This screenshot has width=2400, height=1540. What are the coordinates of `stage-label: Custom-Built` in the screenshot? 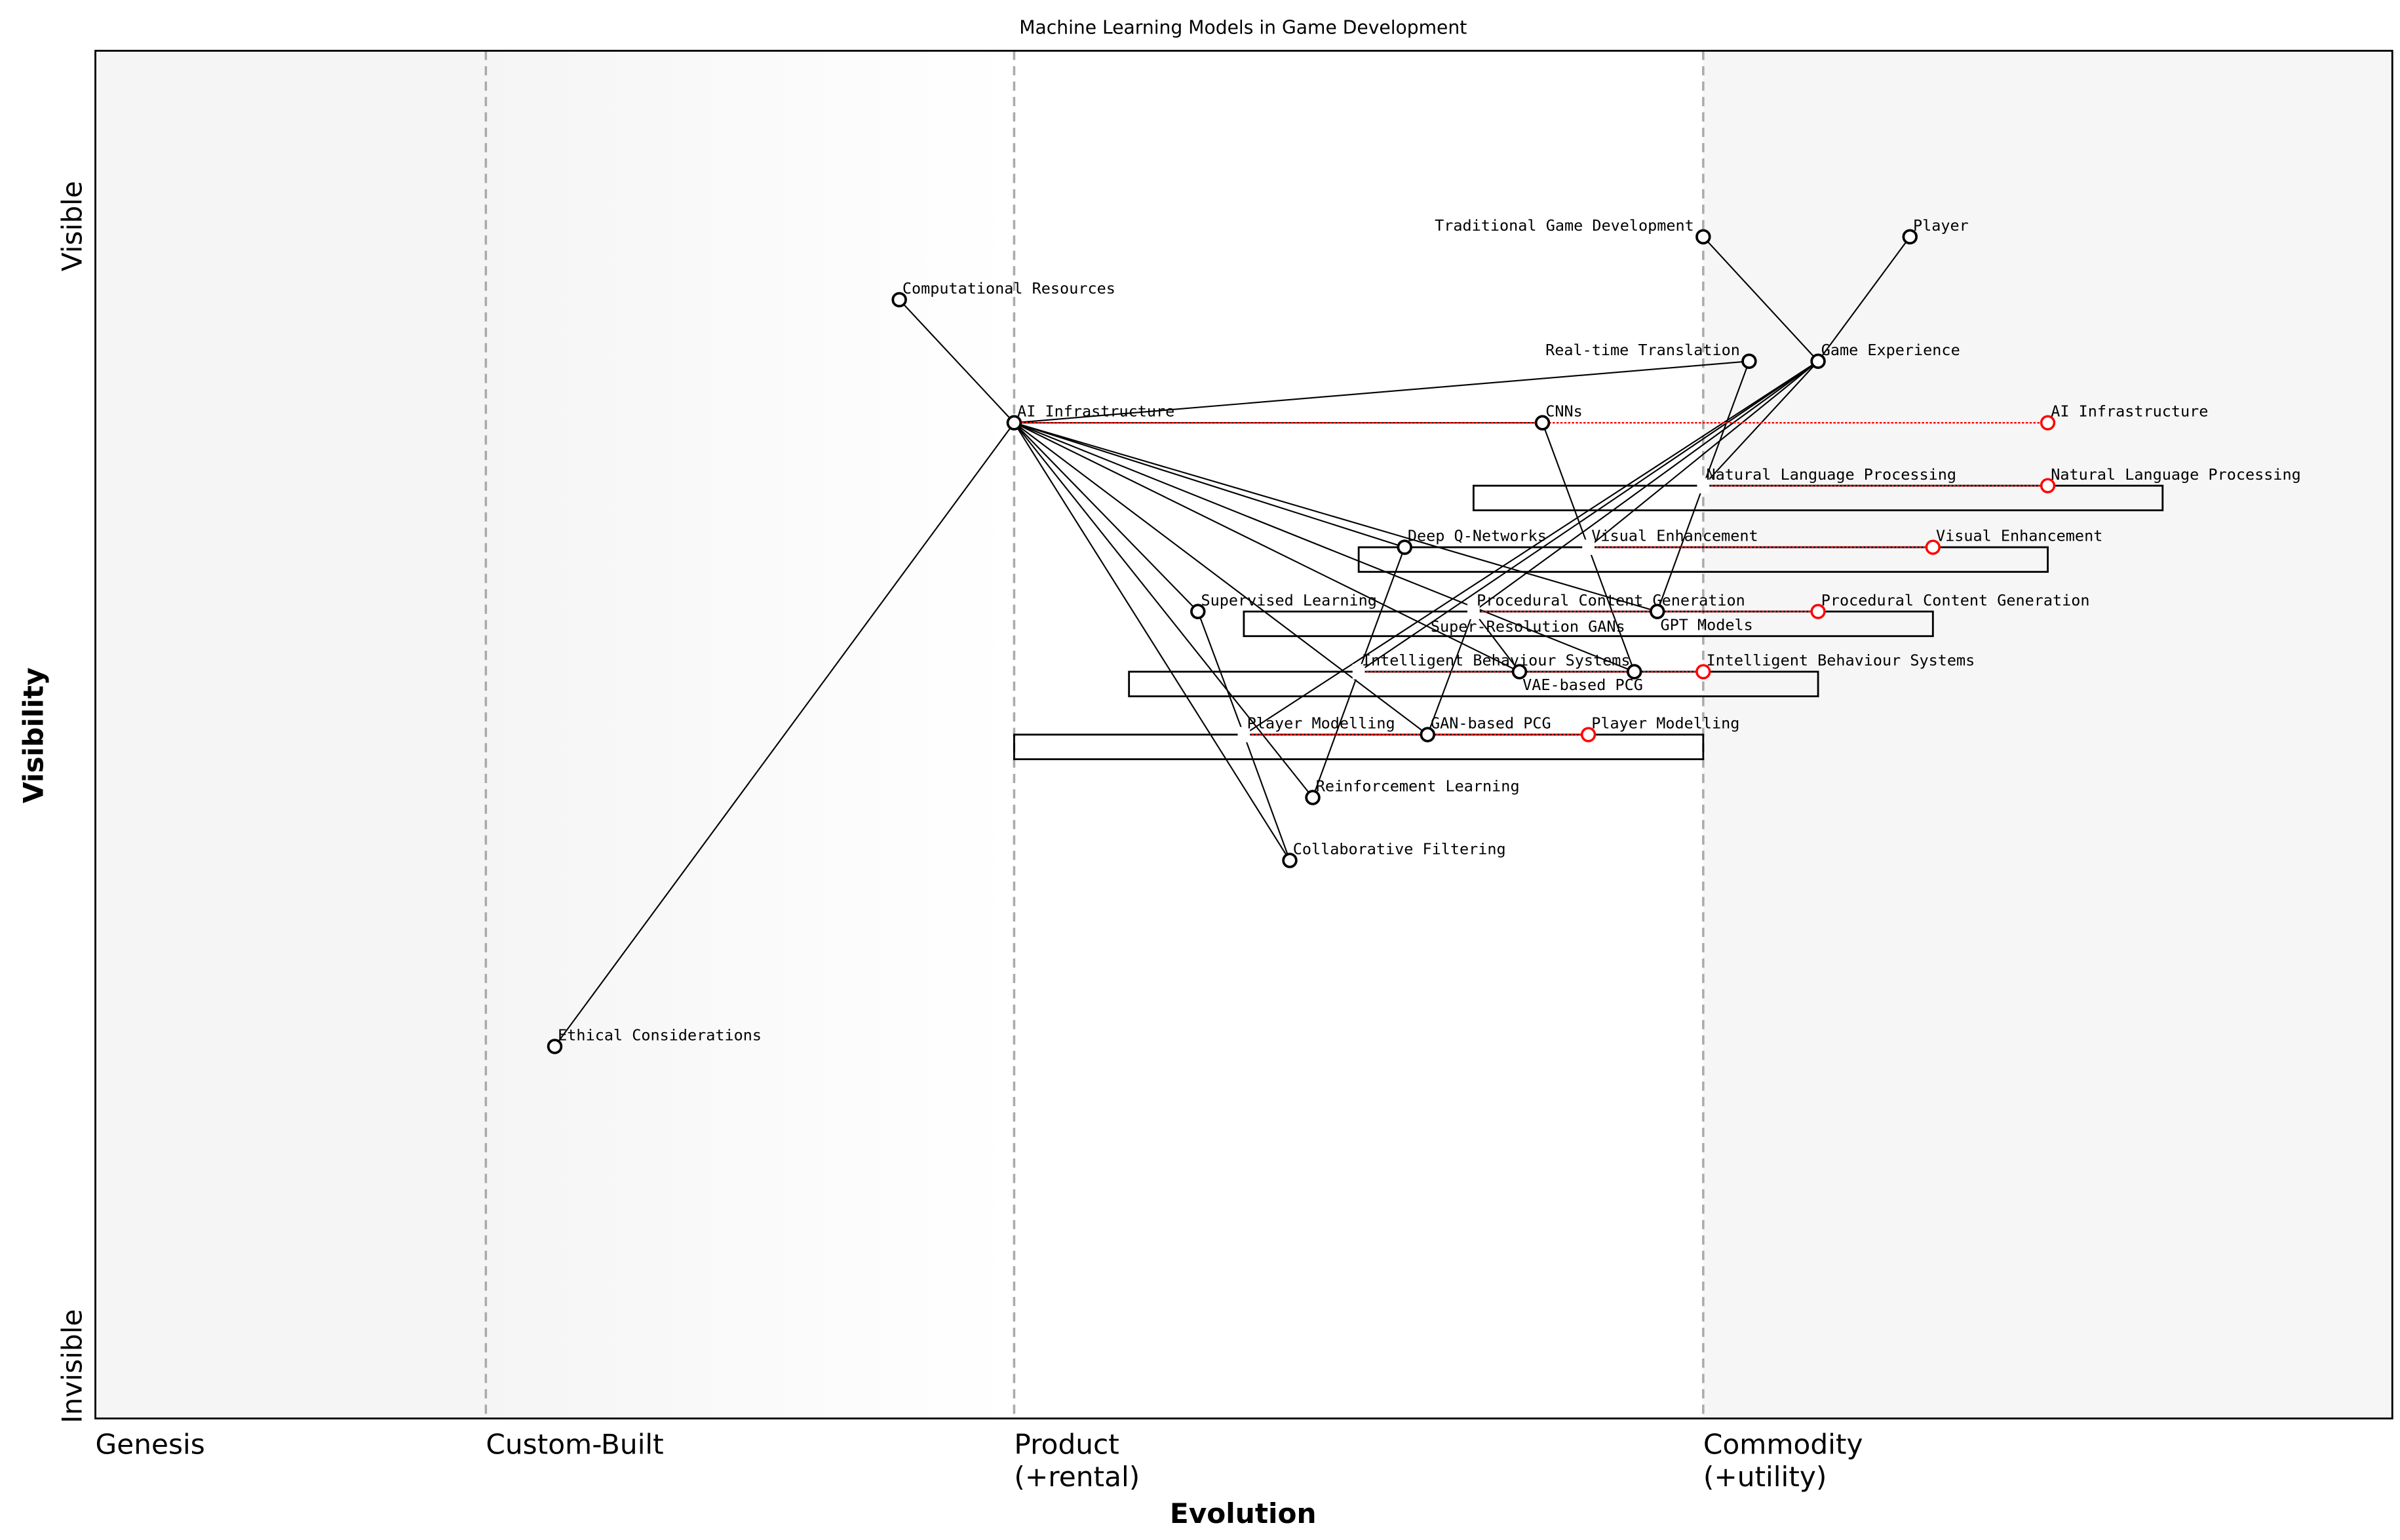 It's located at (574, 1445).